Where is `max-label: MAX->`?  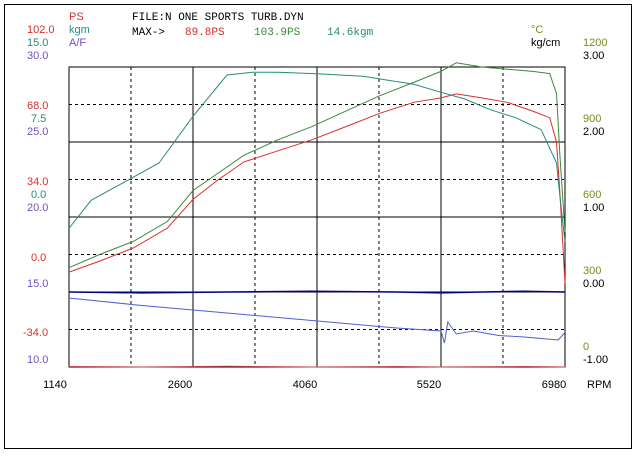
max-label: MAX-> is located at coordinates (148, 33).